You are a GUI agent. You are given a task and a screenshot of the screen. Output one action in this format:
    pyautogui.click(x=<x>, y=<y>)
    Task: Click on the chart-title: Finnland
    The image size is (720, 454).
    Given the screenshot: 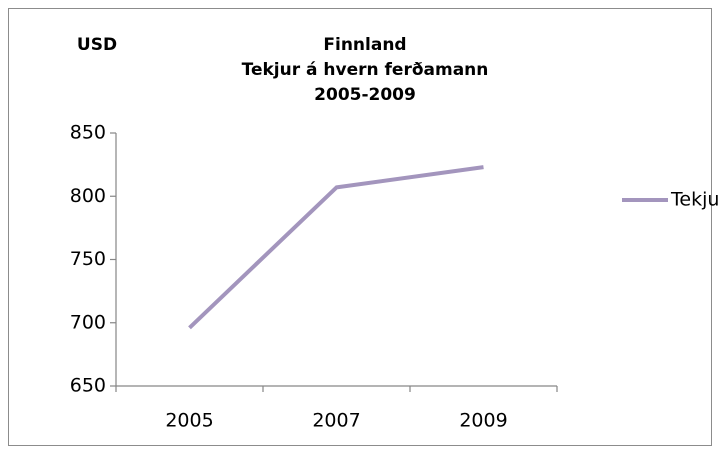 What is the action you would take?
    pyautogui.click(x=364, y=45)
    